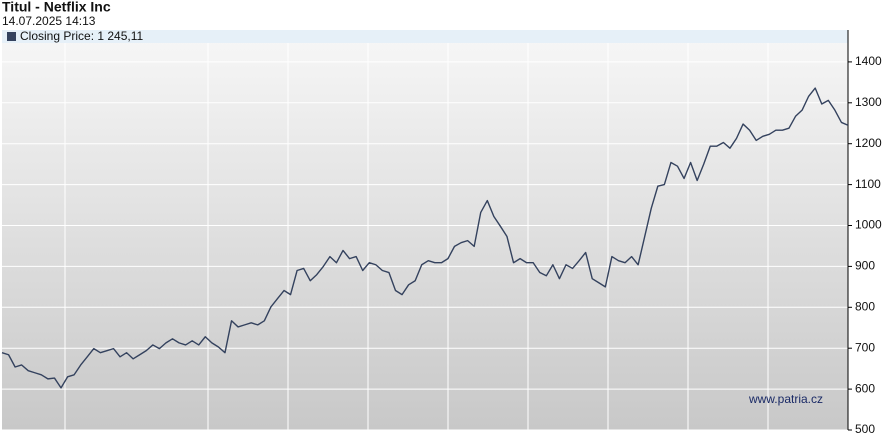 This screenshot has width=886, height=439. I want to click on y-tick-label: 900, so click(865, 266).